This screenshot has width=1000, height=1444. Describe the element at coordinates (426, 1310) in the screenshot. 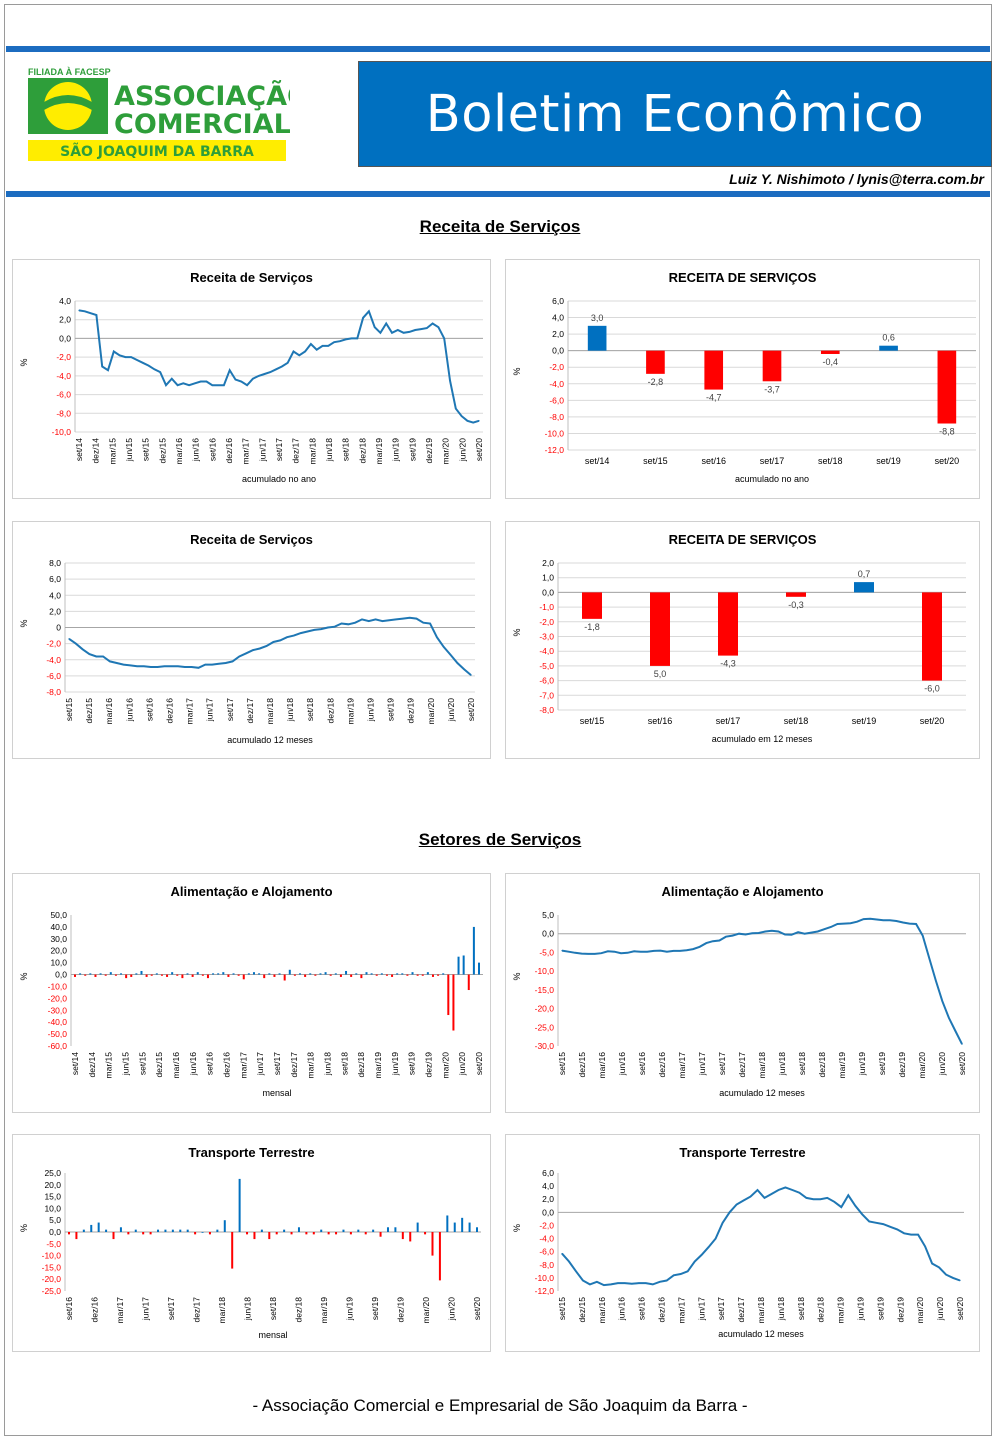

I see `x-tick-label: mar/20` at that location.